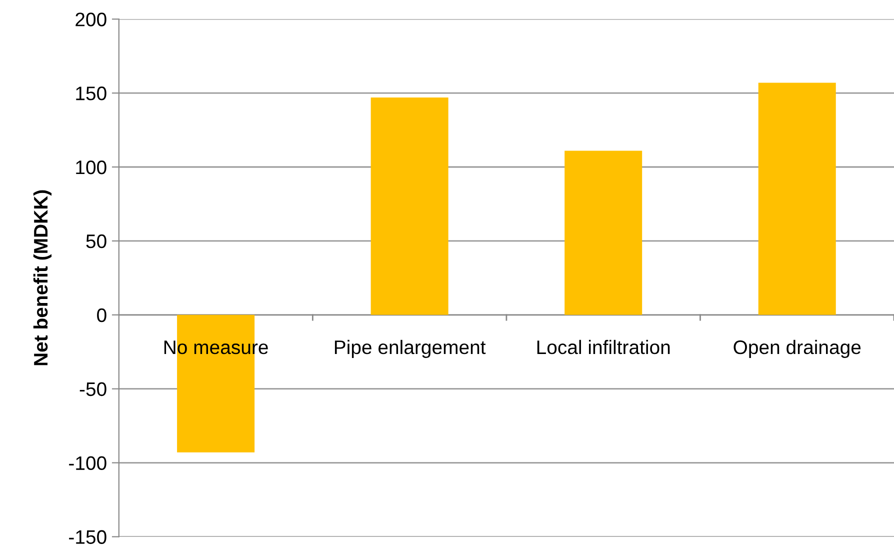 The image size is (894, 546). Describe the element at coordinates (91, 93) in the screenshot. I see `y-tick-label: 150` at that location.